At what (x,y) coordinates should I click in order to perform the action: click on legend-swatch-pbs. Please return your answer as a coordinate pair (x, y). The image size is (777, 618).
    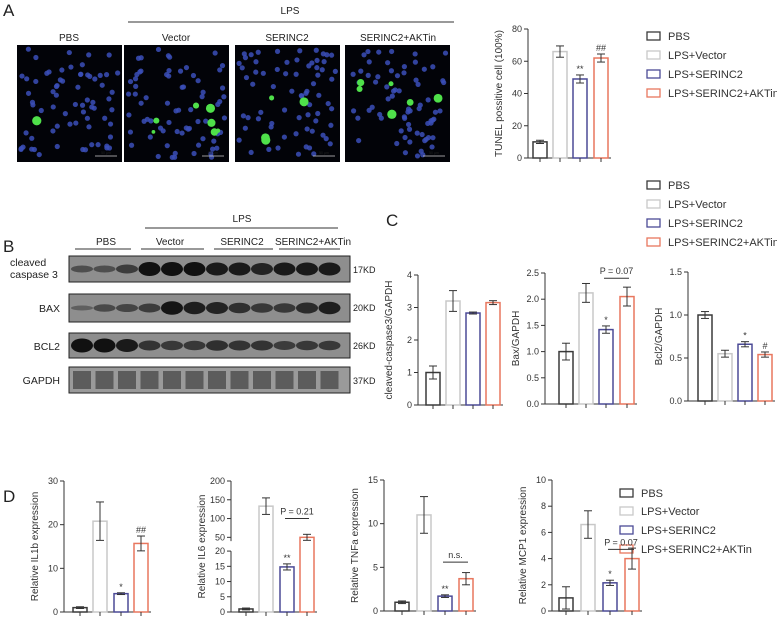
    Looking at the image, I should click on (626, 493).